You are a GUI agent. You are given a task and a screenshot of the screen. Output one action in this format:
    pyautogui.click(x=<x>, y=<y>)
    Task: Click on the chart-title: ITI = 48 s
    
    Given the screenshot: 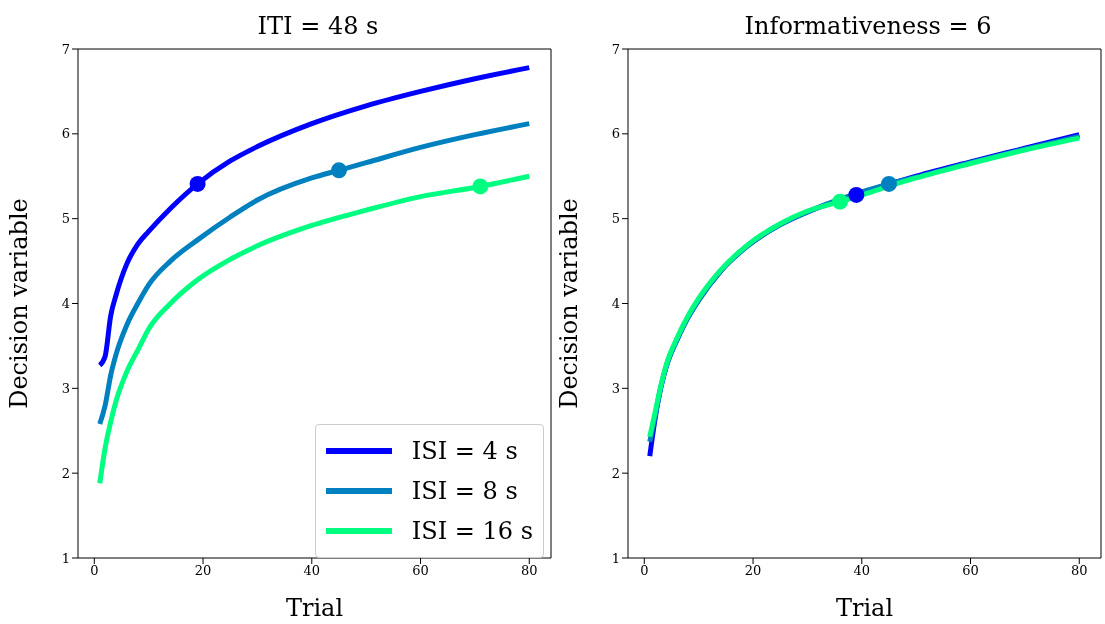 What is the action you would take?
    pyautogui.click(x=318, y=26)
    